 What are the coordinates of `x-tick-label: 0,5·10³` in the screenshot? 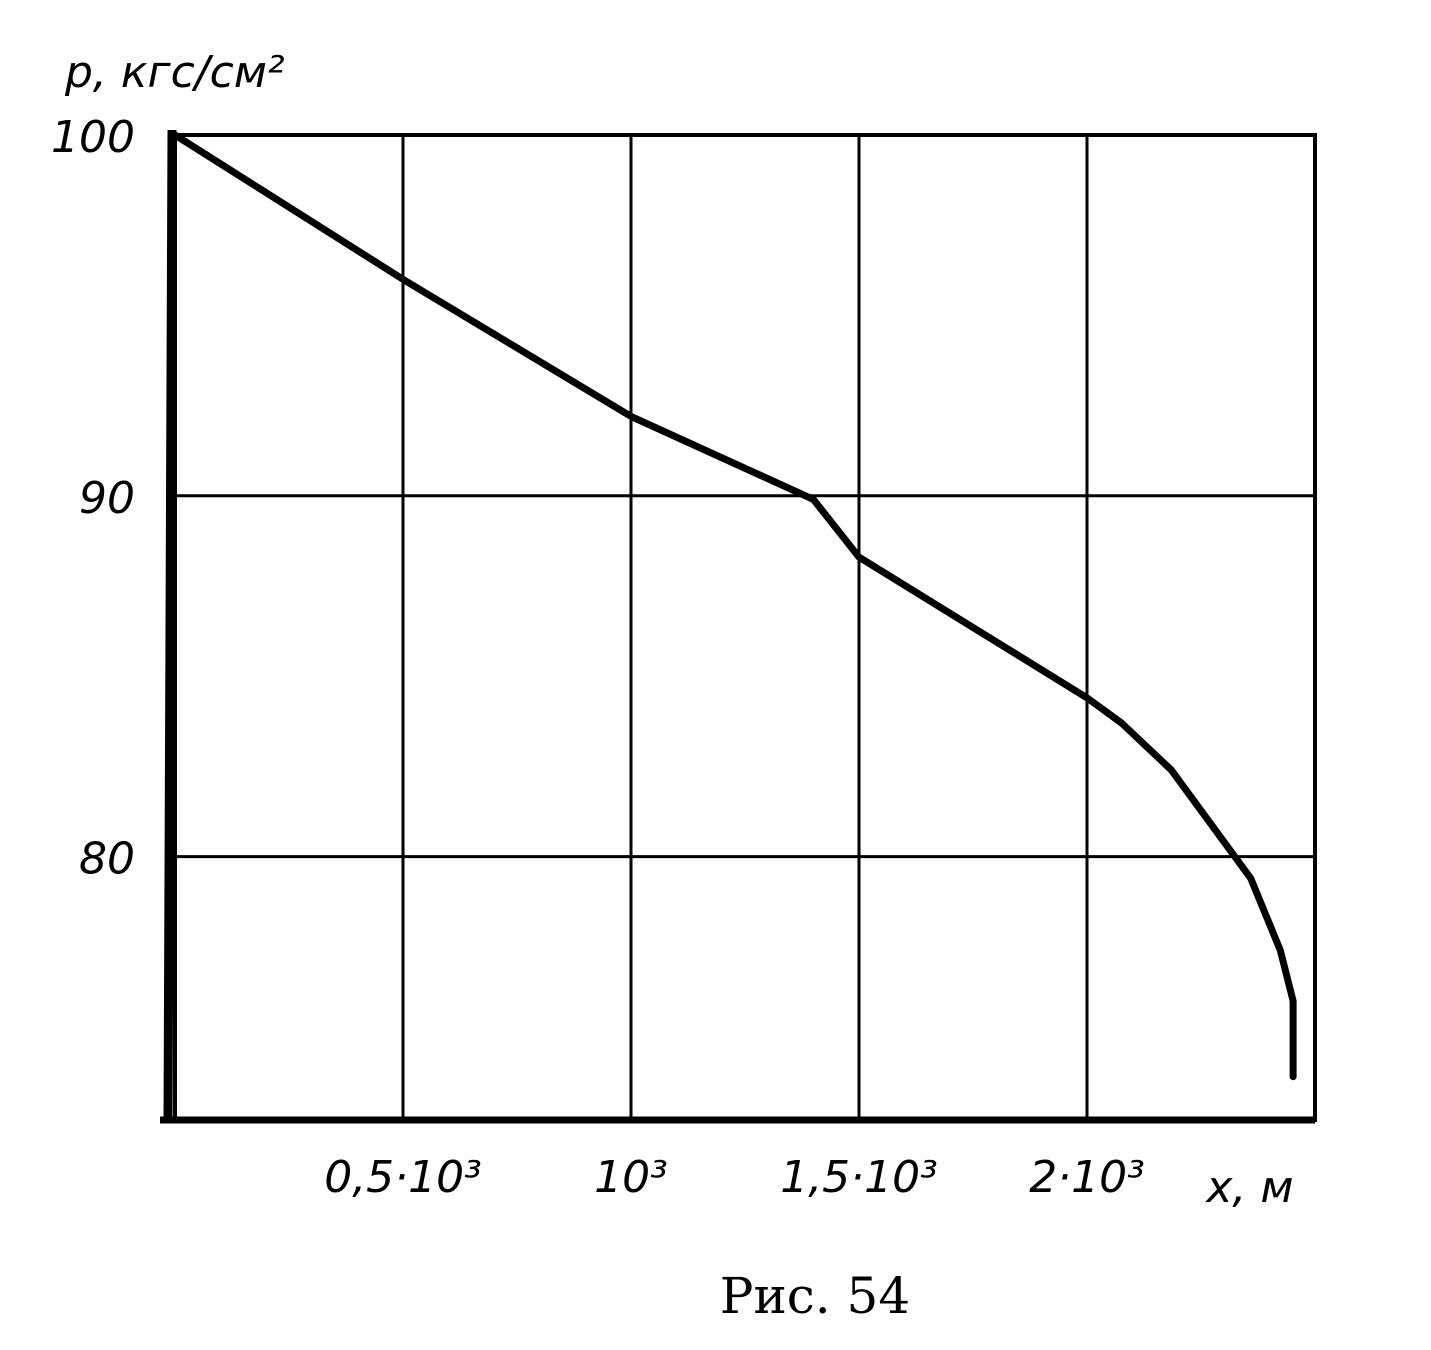 It's located at (403, 1177).